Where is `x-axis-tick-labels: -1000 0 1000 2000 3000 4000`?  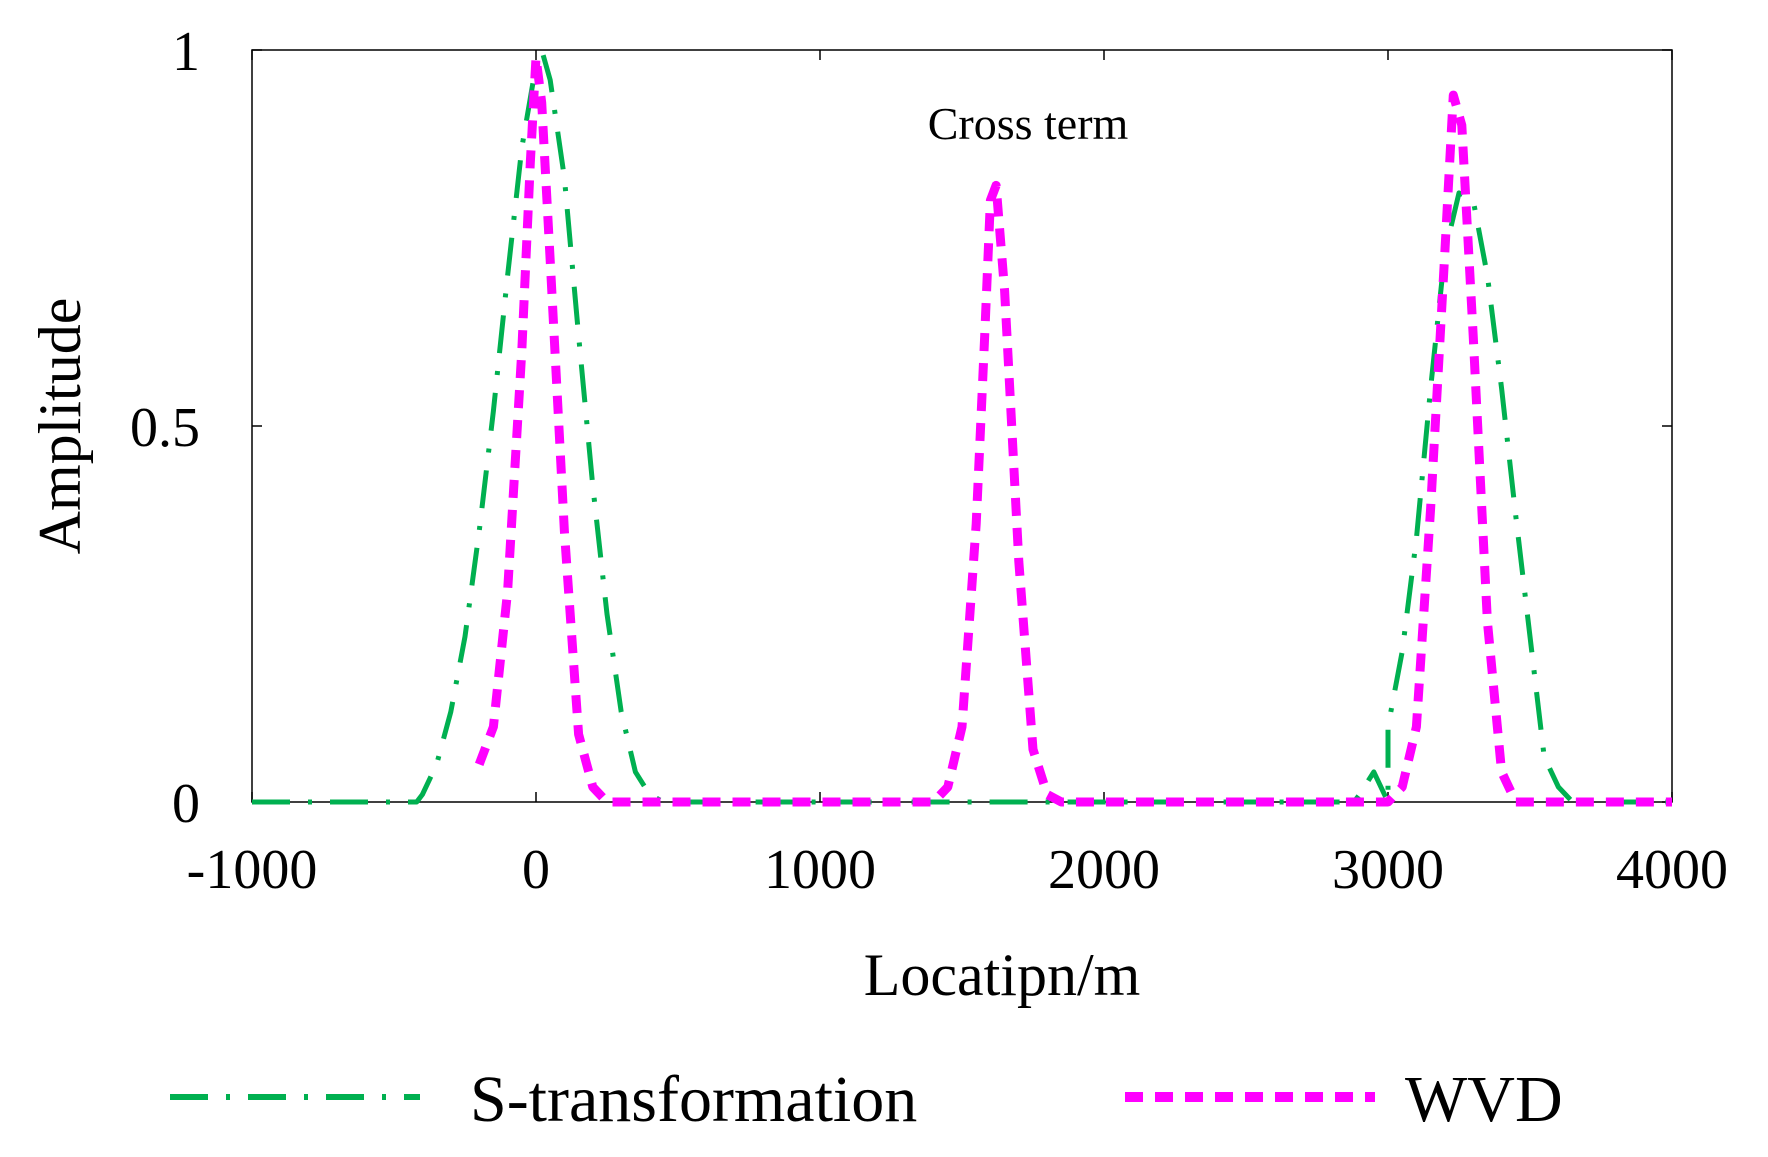
x-axis-tick-labels: -1000 0 1000 2000 3000 4000 is located at coordinates (957, 870).